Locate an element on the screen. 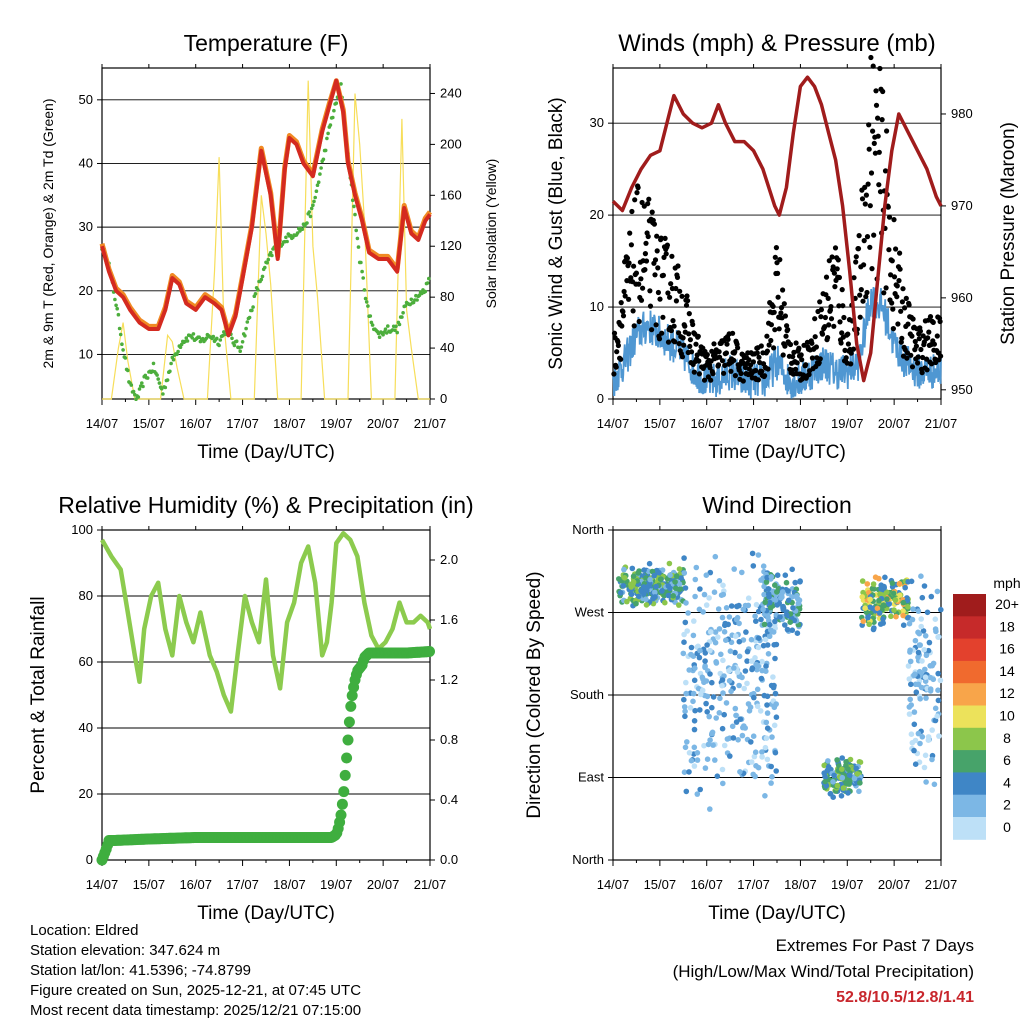  rh-line is located at coordinates (266, 622).